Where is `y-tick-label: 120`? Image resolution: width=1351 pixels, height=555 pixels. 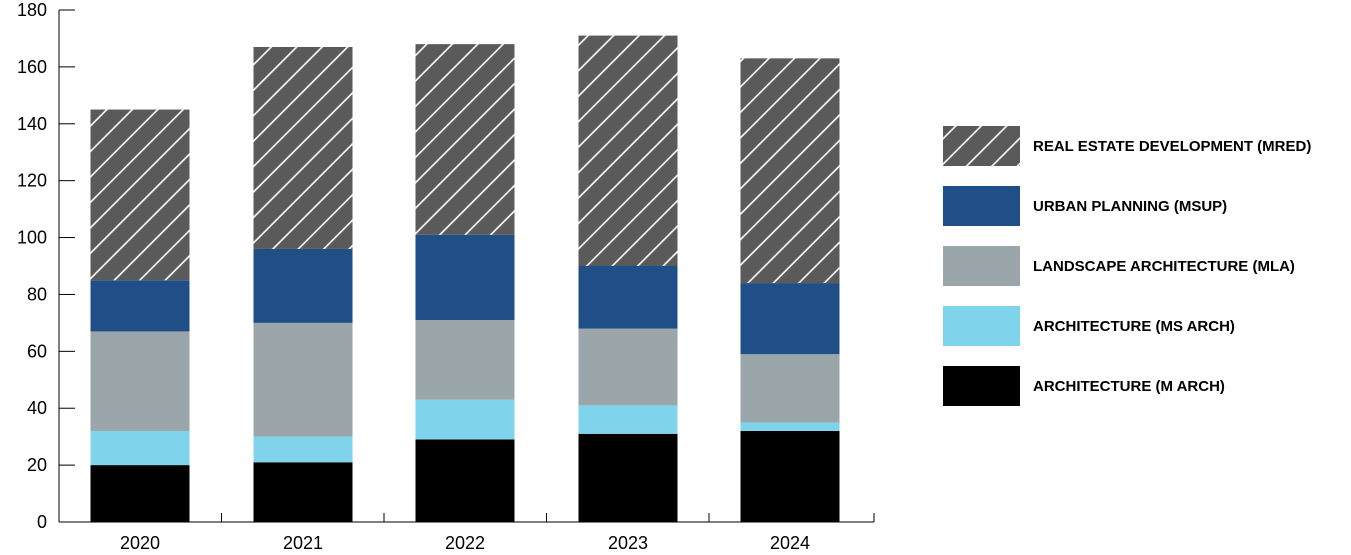
y-tick-label: 120 is located at coordinates (32, 181).